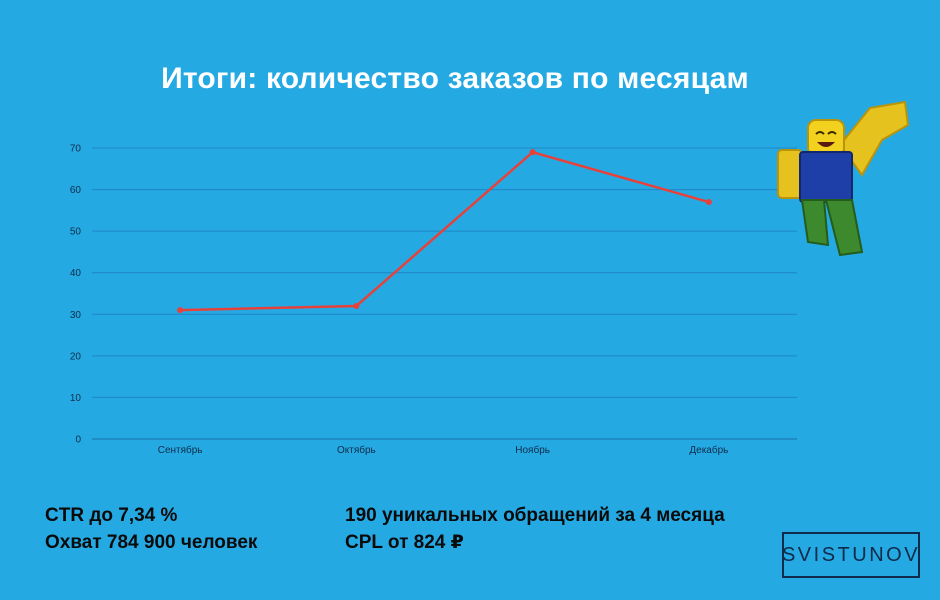  What do you see at coordinates (76, 398) in the screenshot?
I see `y-tick-label: 10` at bounding box center [76, 398].